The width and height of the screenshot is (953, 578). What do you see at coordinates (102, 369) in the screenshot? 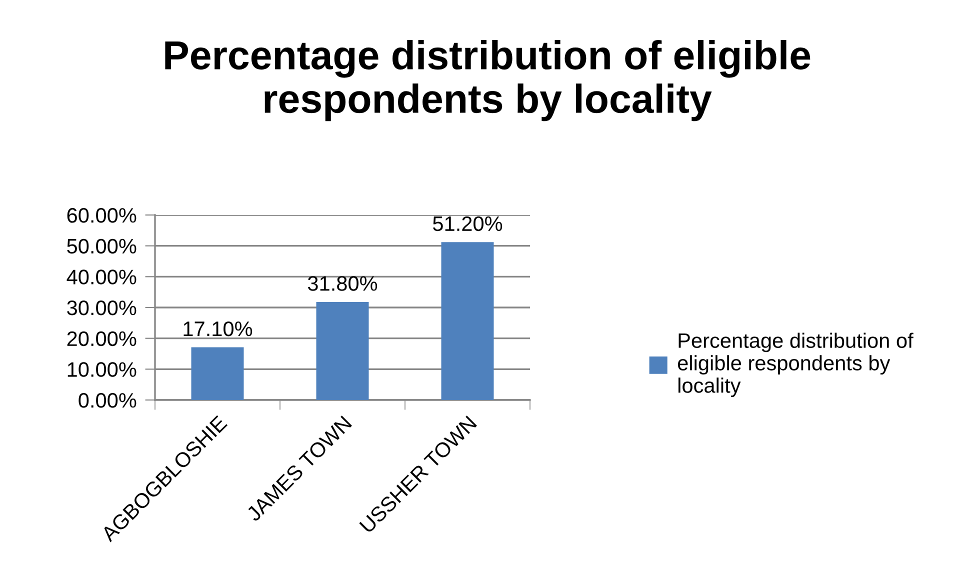
I see `y-tick-label: 10.00%` at bounding box center [102, 369].